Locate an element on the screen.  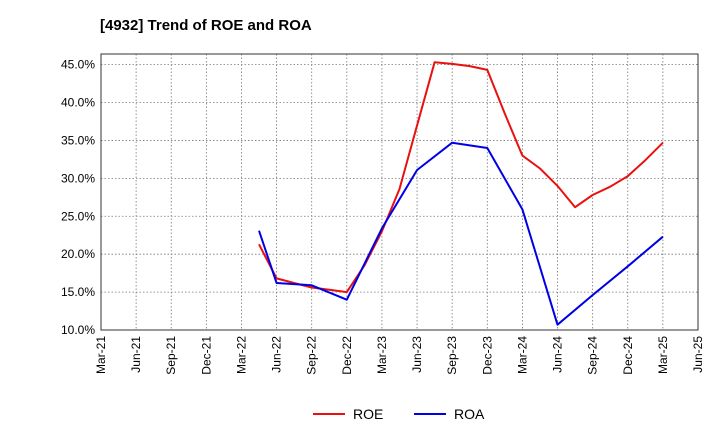
x-tick-label: Jun-22 is located at coordinates (277, 354).